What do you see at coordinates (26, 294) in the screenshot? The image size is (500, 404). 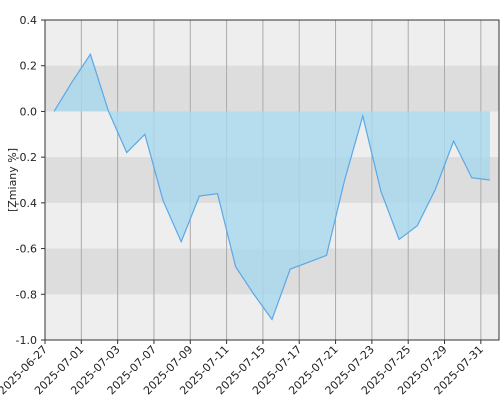 I see `y-tick-label: -0.8` at bounding box center [26, 294].